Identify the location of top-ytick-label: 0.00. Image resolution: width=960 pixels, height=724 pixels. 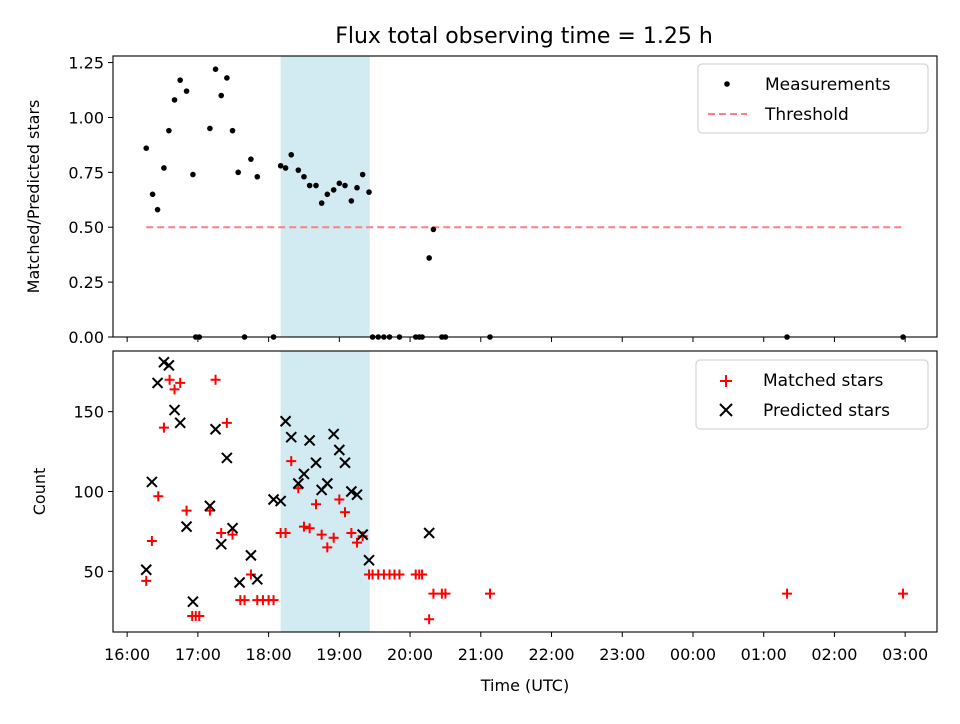
(86, 337).